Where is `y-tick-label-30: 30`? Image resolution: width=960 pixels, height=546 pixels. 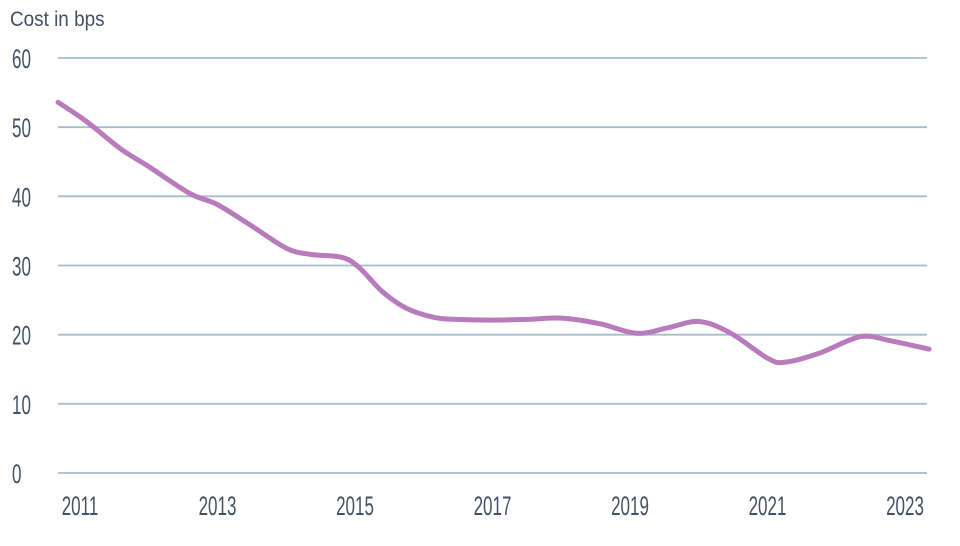 y-tick-label-30: 30 is located at coordinates (21, 267).